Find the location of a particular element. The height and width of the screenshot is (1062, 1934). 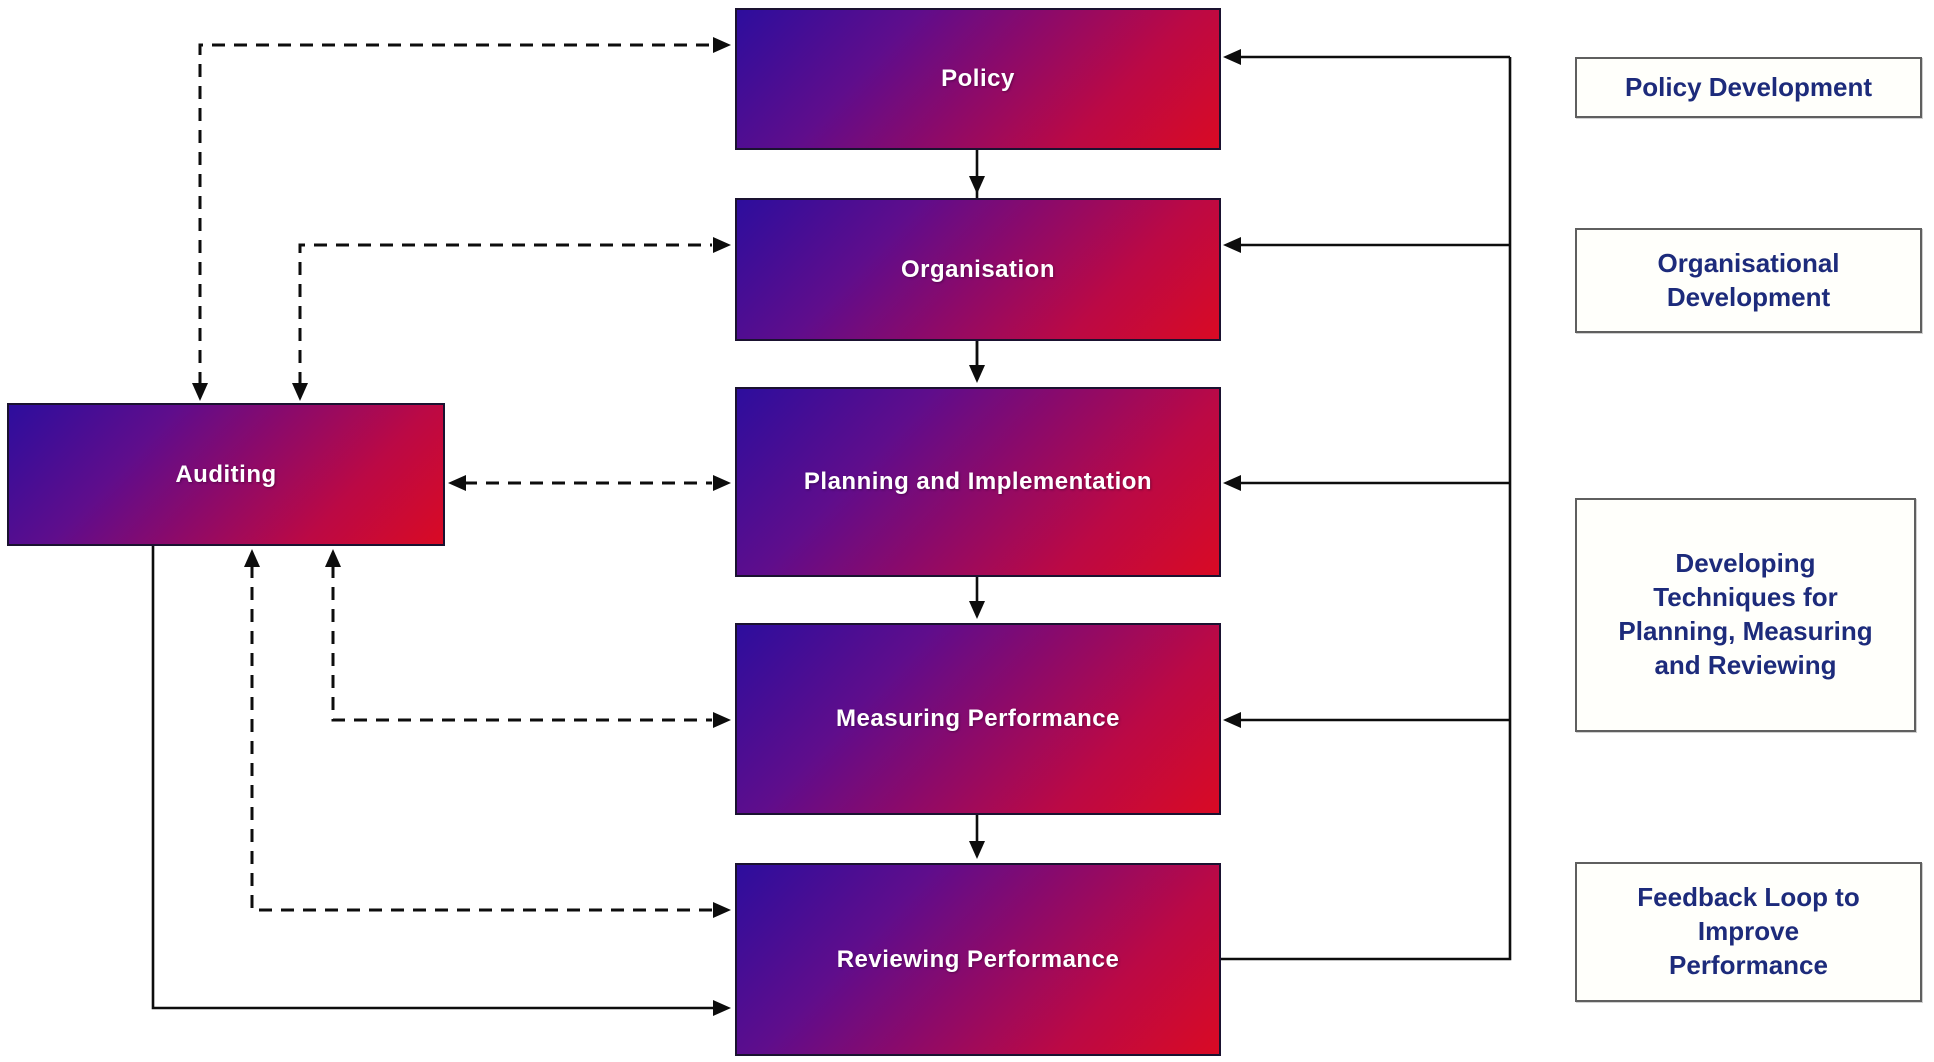

feedback-arrow-to-policy is located at coordinates (1366, 57).